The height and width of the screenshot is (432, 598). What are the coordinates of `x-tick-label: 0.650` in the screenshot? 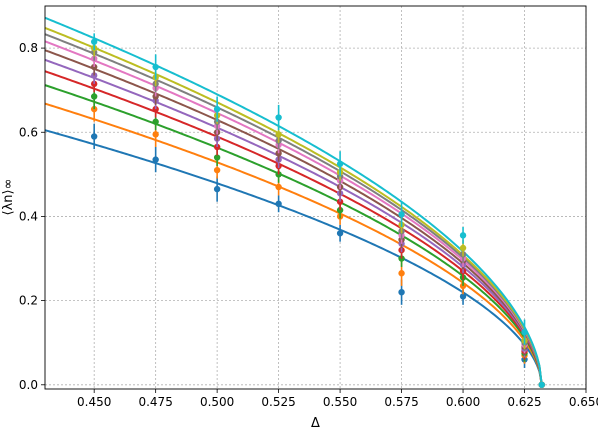 It's located at (583, 402).